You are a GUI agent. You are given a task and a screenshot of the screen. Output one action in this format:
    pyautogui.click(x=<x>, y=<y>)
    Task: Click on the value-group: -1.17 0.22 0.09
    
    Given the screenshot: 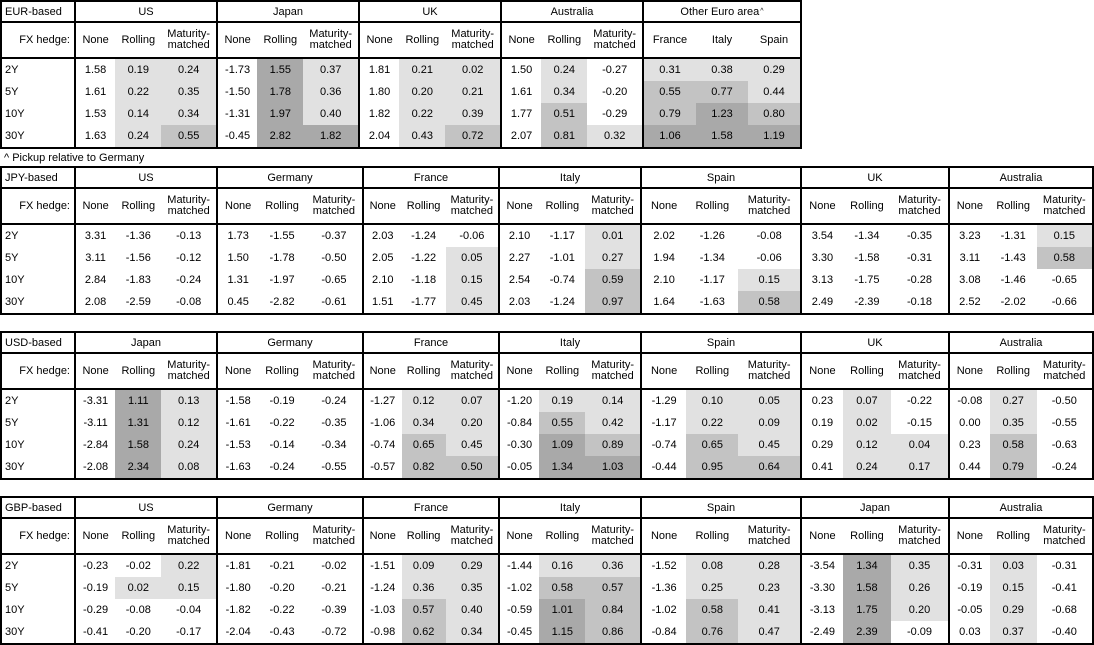 What is the action you would take?
    pyautogui.click(x=720, y=423)
    